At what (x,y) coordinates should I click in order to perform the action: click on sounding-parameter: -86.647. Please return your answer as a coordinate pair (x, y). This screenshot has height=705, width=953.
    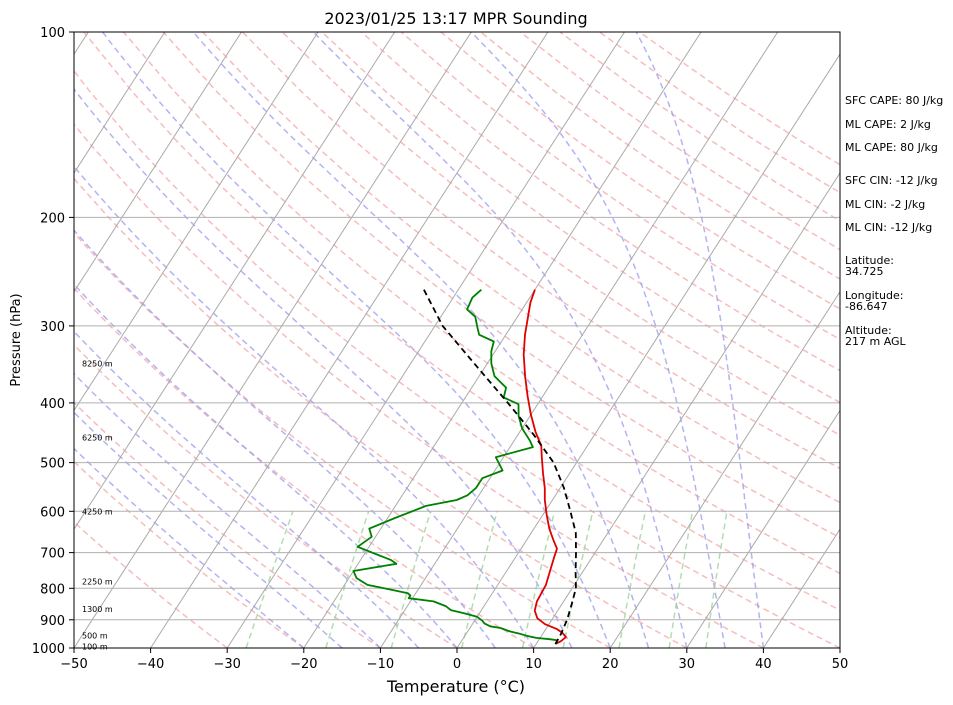
    Looking at the image, I should click on (866, 306).